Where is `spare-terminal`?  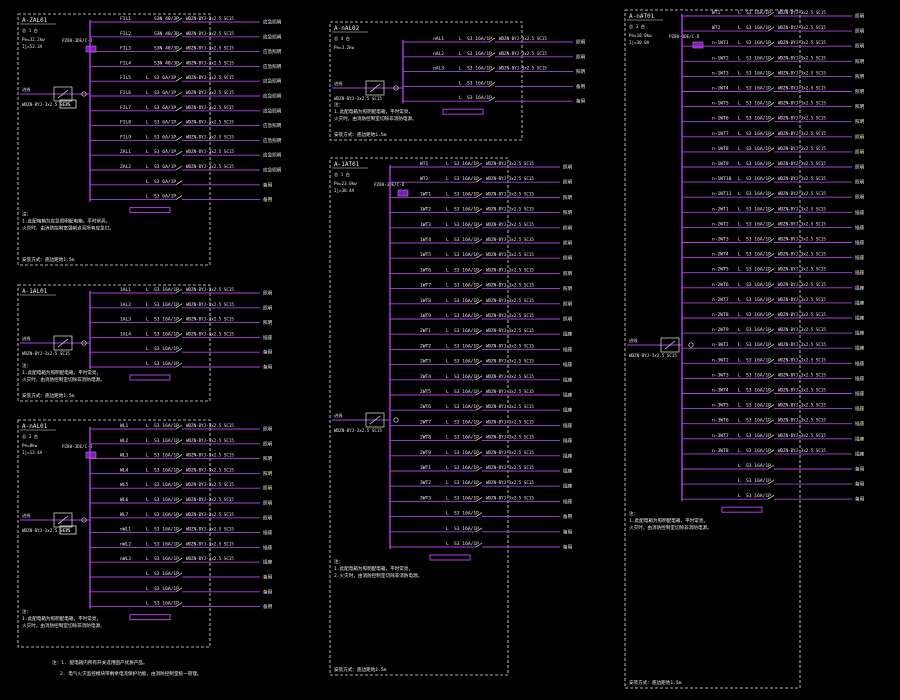
spare-terminal is located at coordinates (150, 377).